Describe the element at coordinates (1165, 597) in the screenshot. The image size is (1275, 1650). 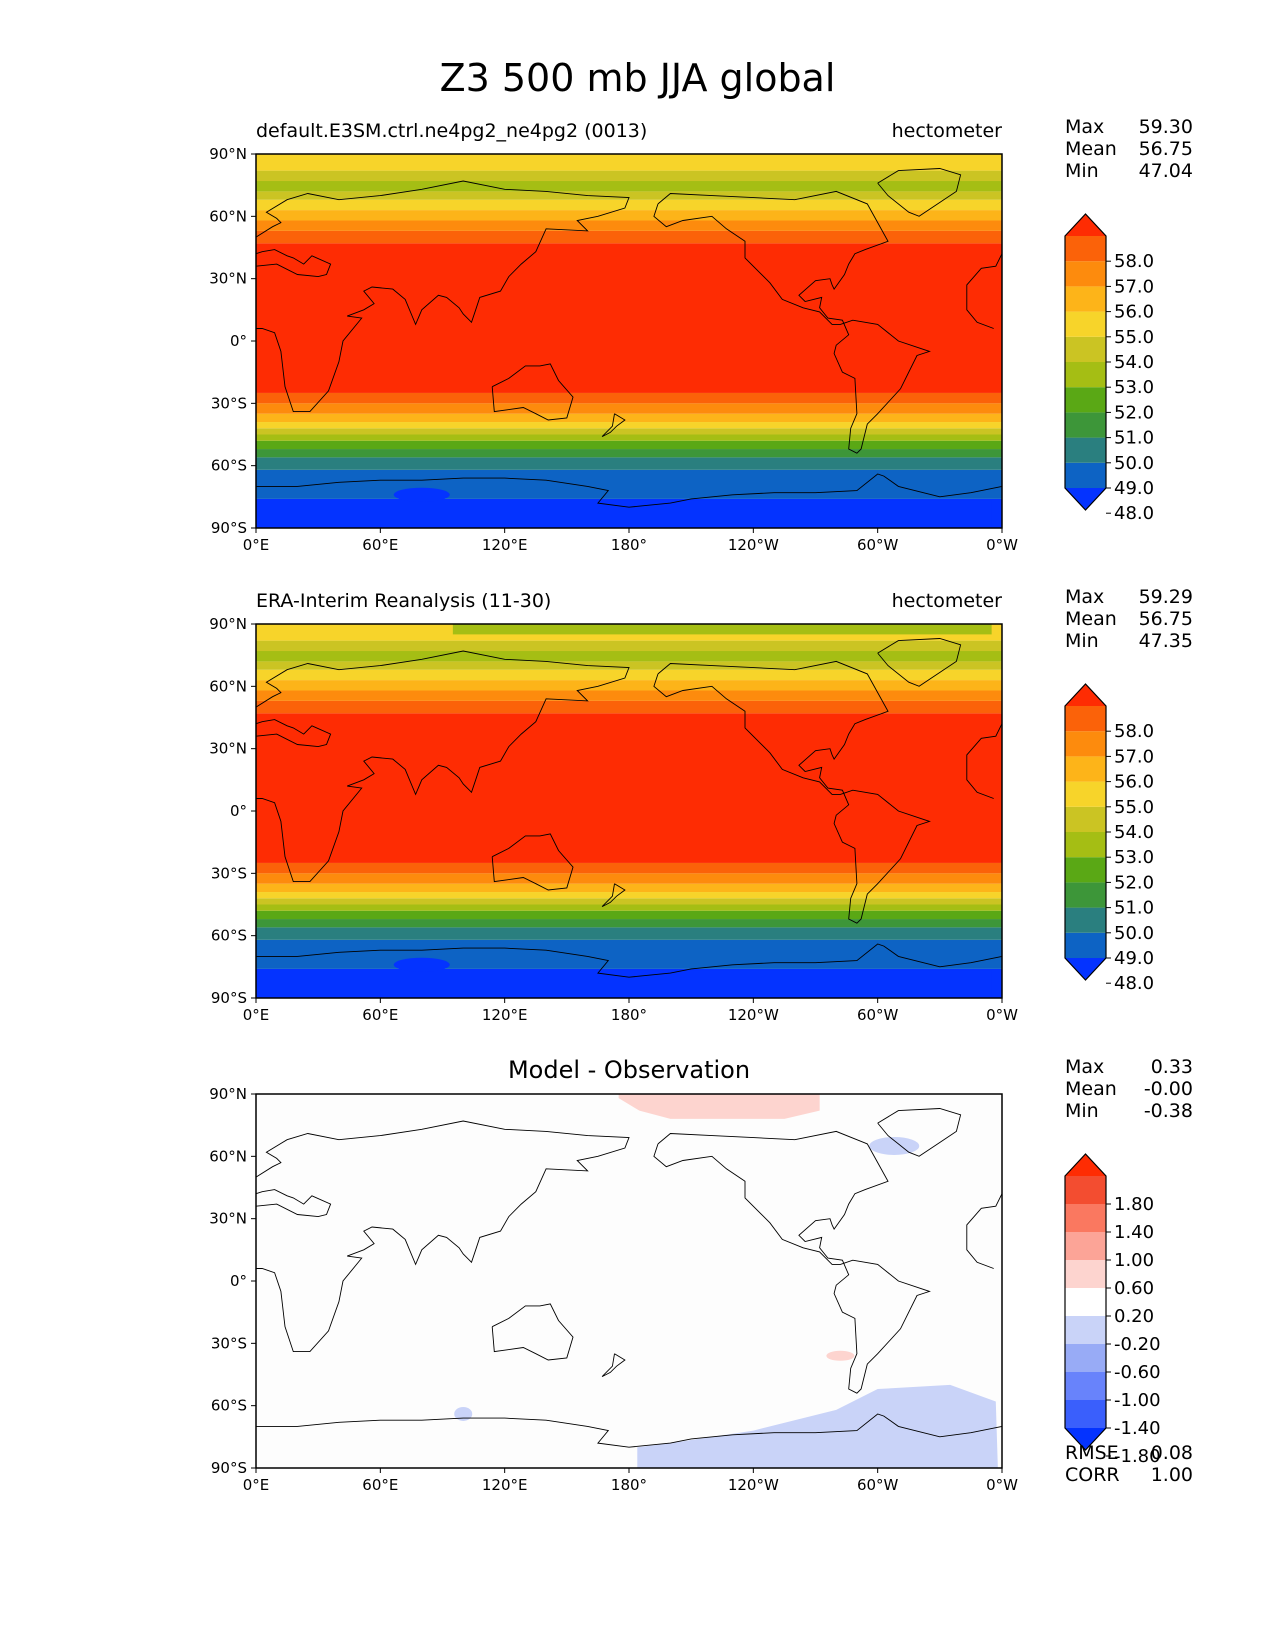
I see `stat-value: 59.29` at that location.